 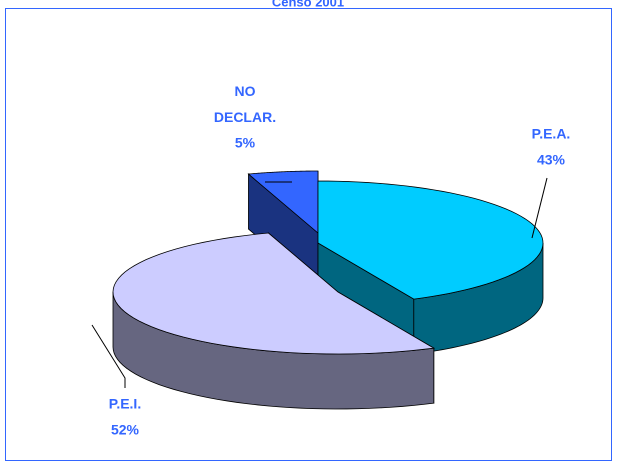 What do you see at coordinates (551, 160) in the screenshot?
I see `value-label: 43%` at bounding box center [551, 160].